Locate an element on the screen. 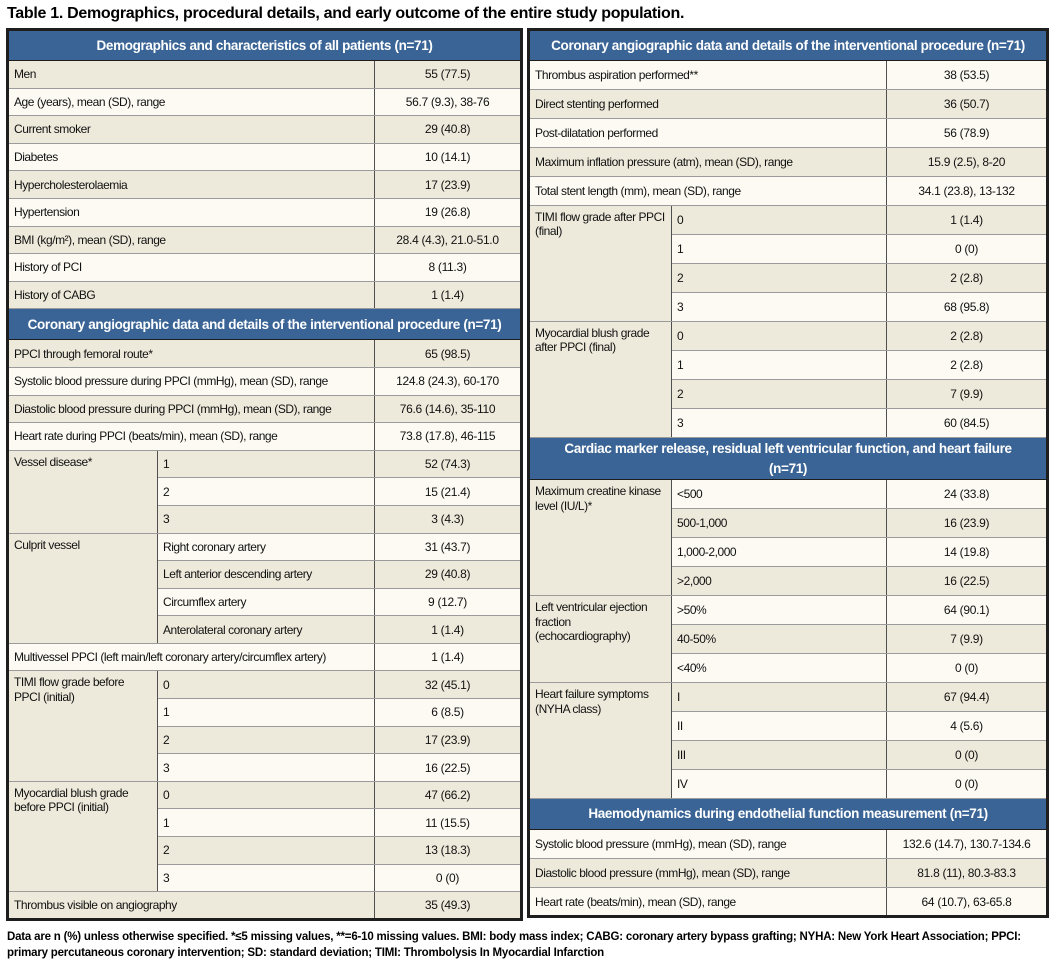 The image size is (1051, 974). row-label: History of CABG is located at coordinates (191, 295).